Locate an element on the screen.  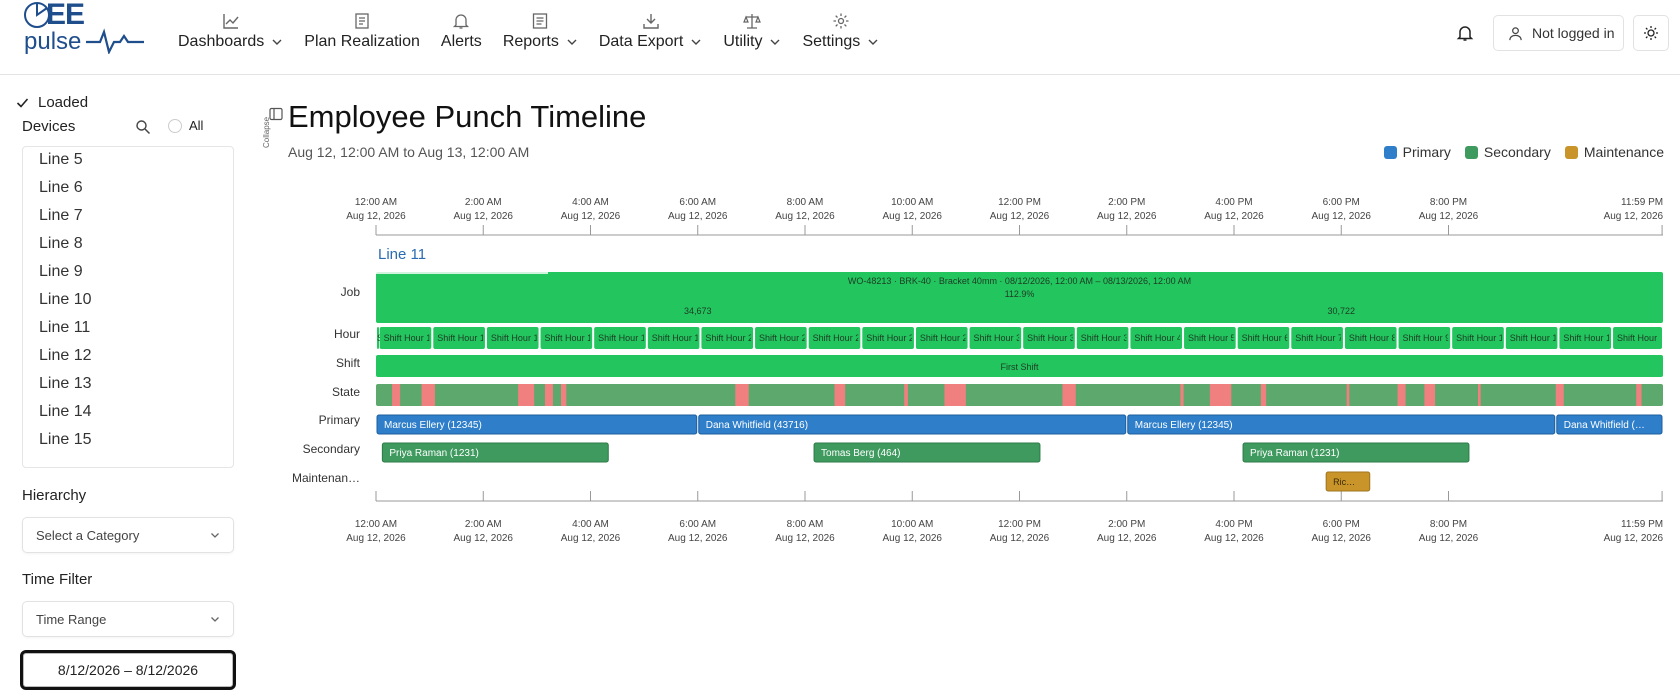
select-all-checkbox is located at coordinates (175, 125).